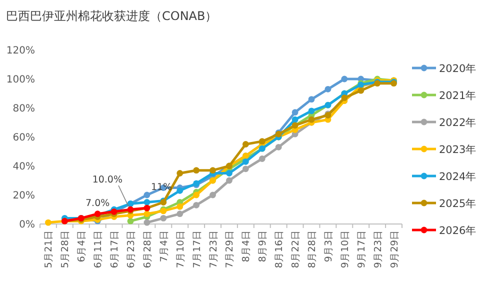  What do you see at coordinates (164, 246) in the screenshot?
I see `x-tick-label: 7月4日` at bounding box center [164, 246].